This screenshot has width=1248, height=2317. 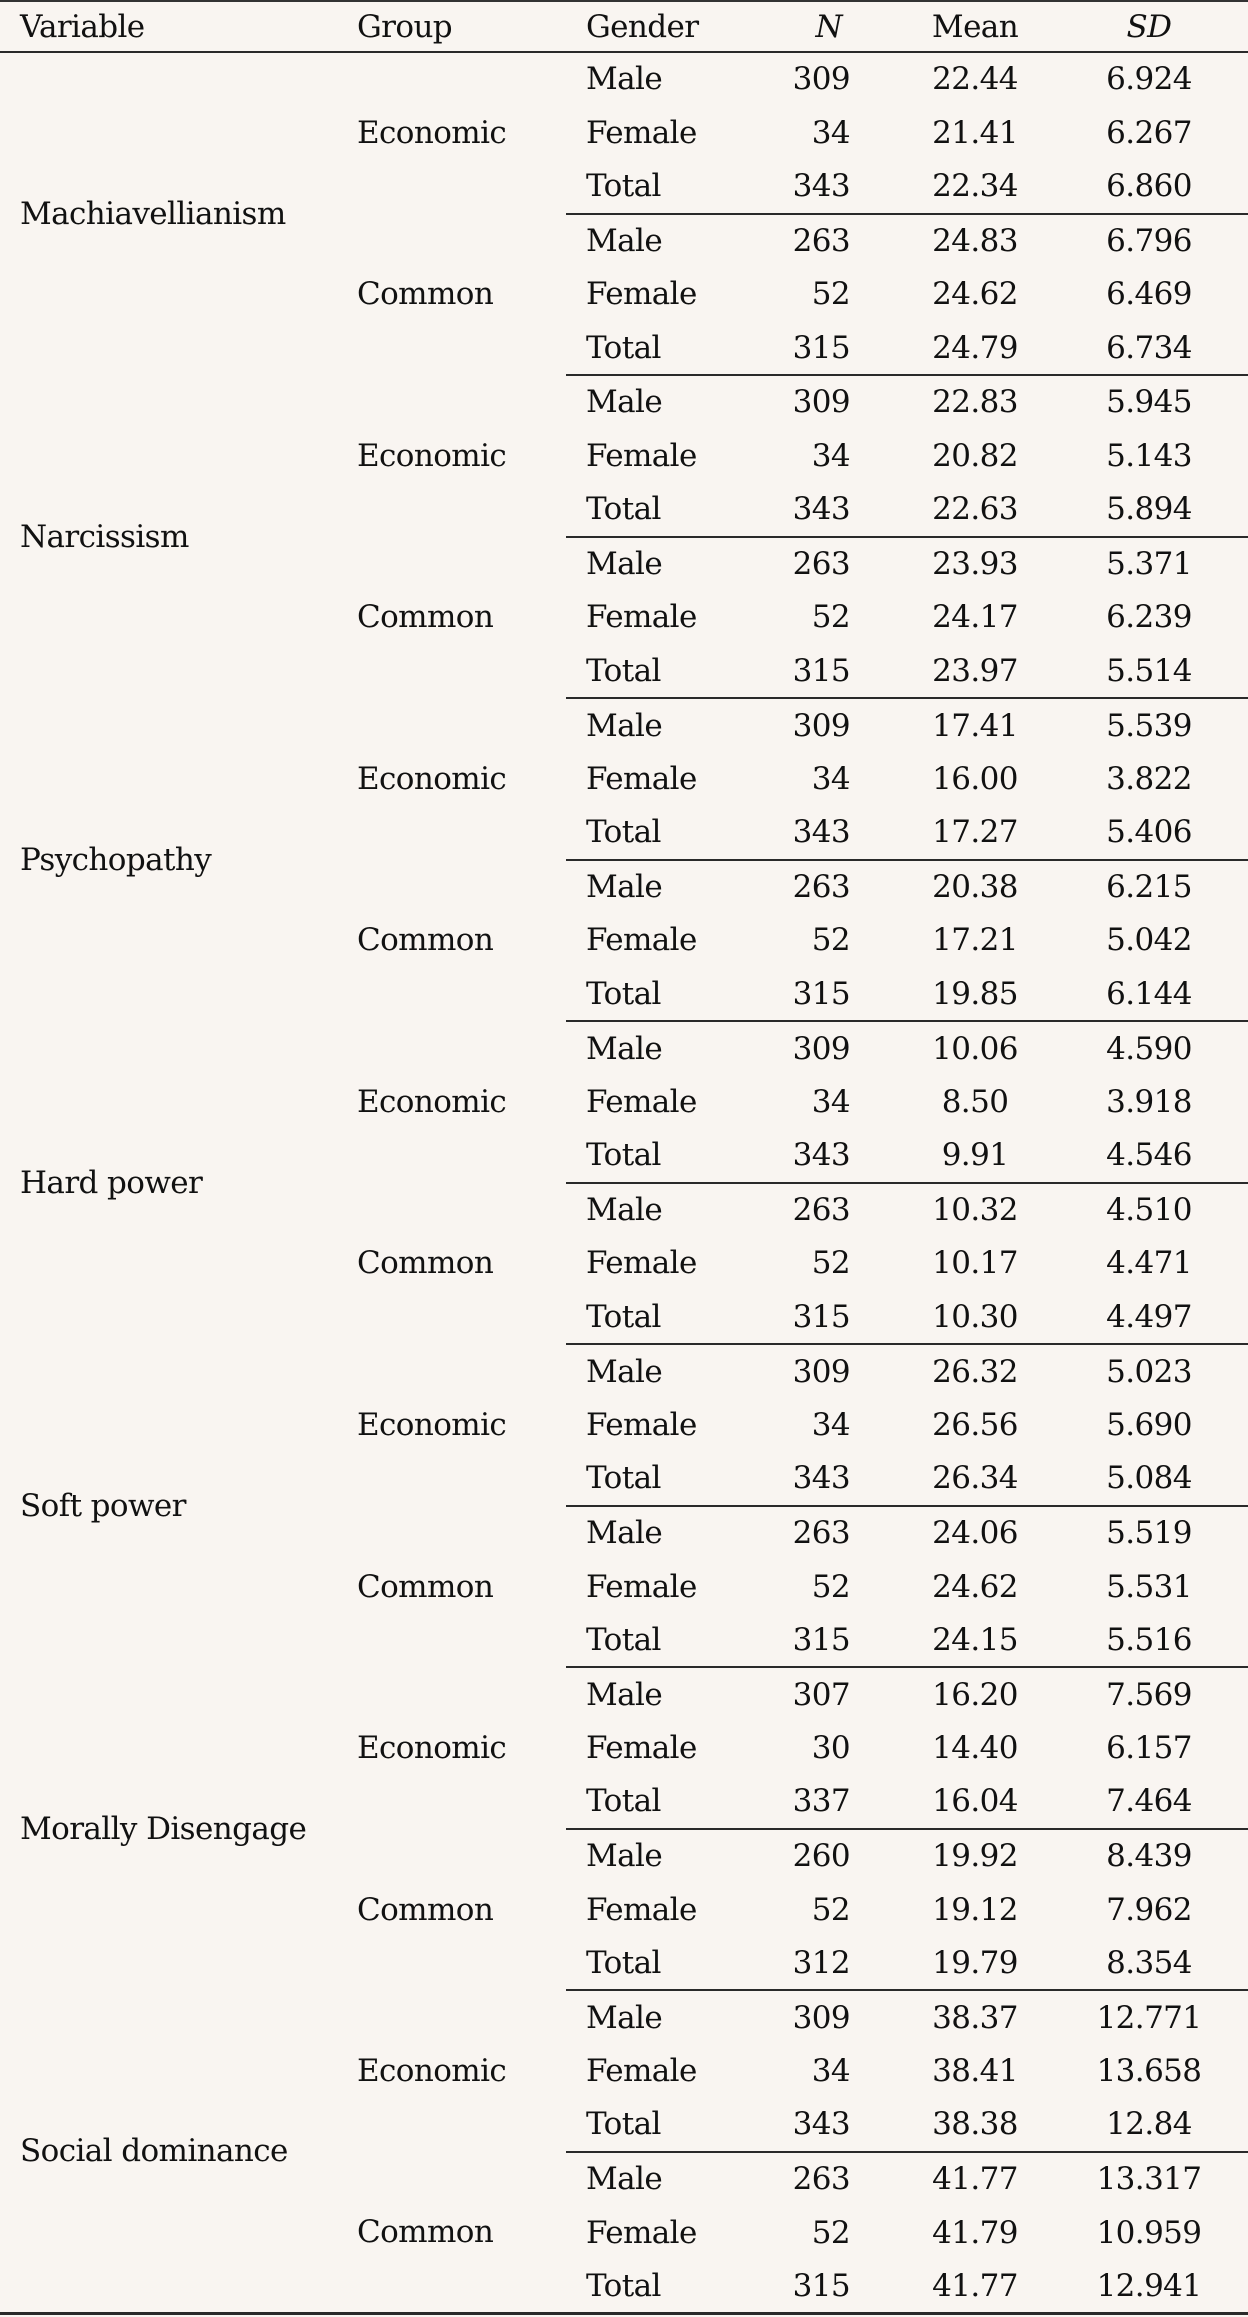 What do you see at coordinates (1149, 187) in the screenshot?
I see `sd-cell: 6.860` at bounding box center [1149, 187].